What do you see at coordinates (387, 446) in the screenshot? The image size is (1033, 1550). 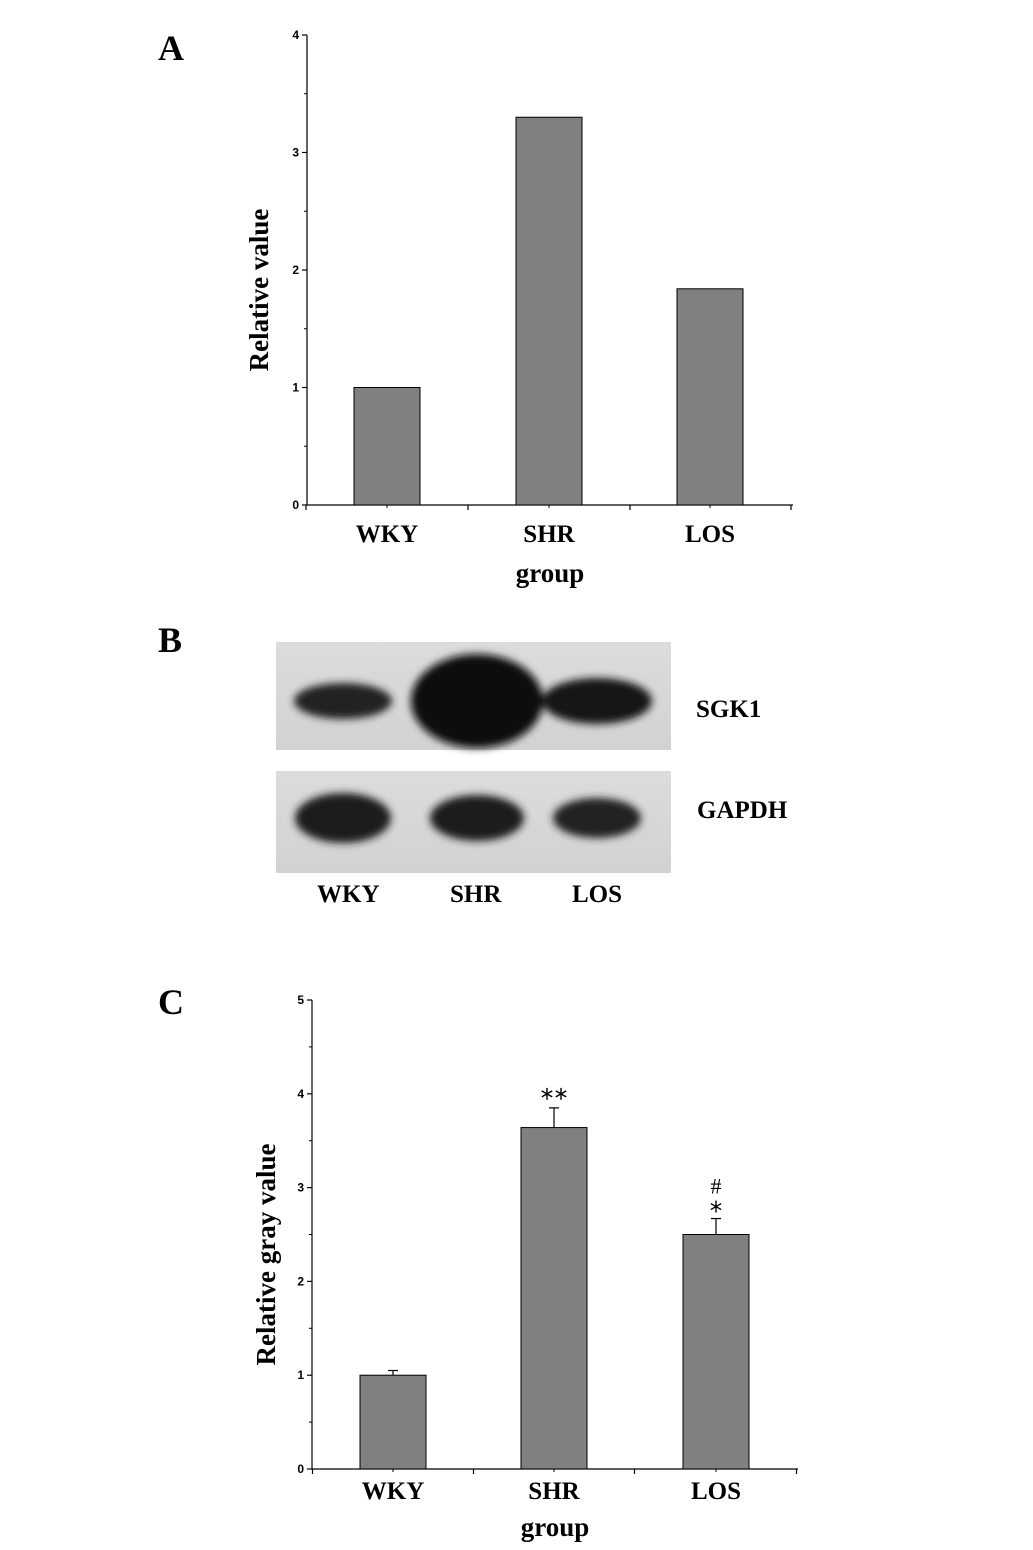 I see `chart-a-bar-wky` at bounding box center [387, 446].